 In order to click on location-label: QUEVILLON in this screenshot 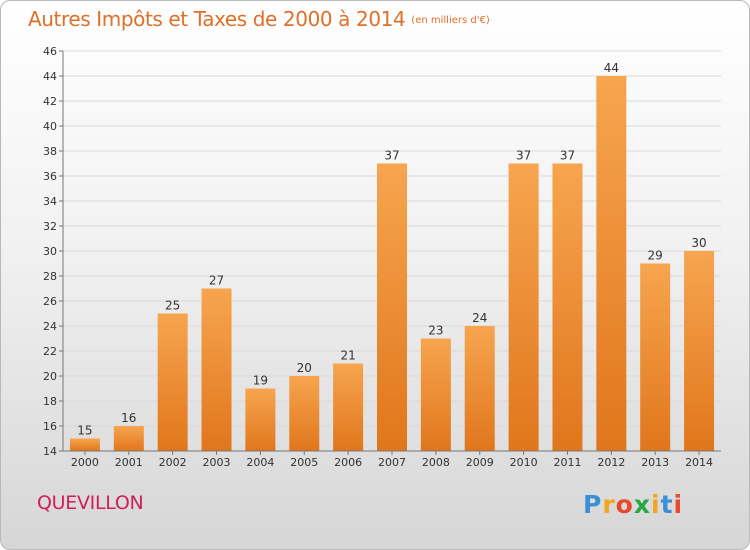, I will do `click(90, 503)`.